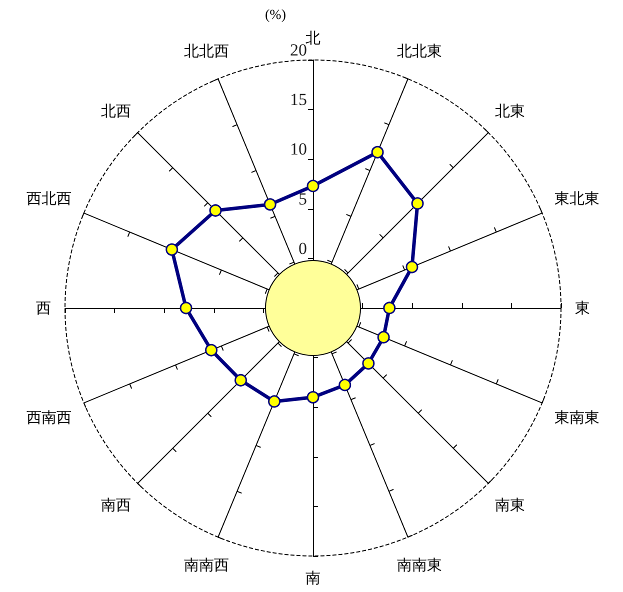 The height and width of the screenshot is (592, 623). Describe the element at coordinates (509, 505) in the screenshot. I see `spoke-label: 南東` at that location.